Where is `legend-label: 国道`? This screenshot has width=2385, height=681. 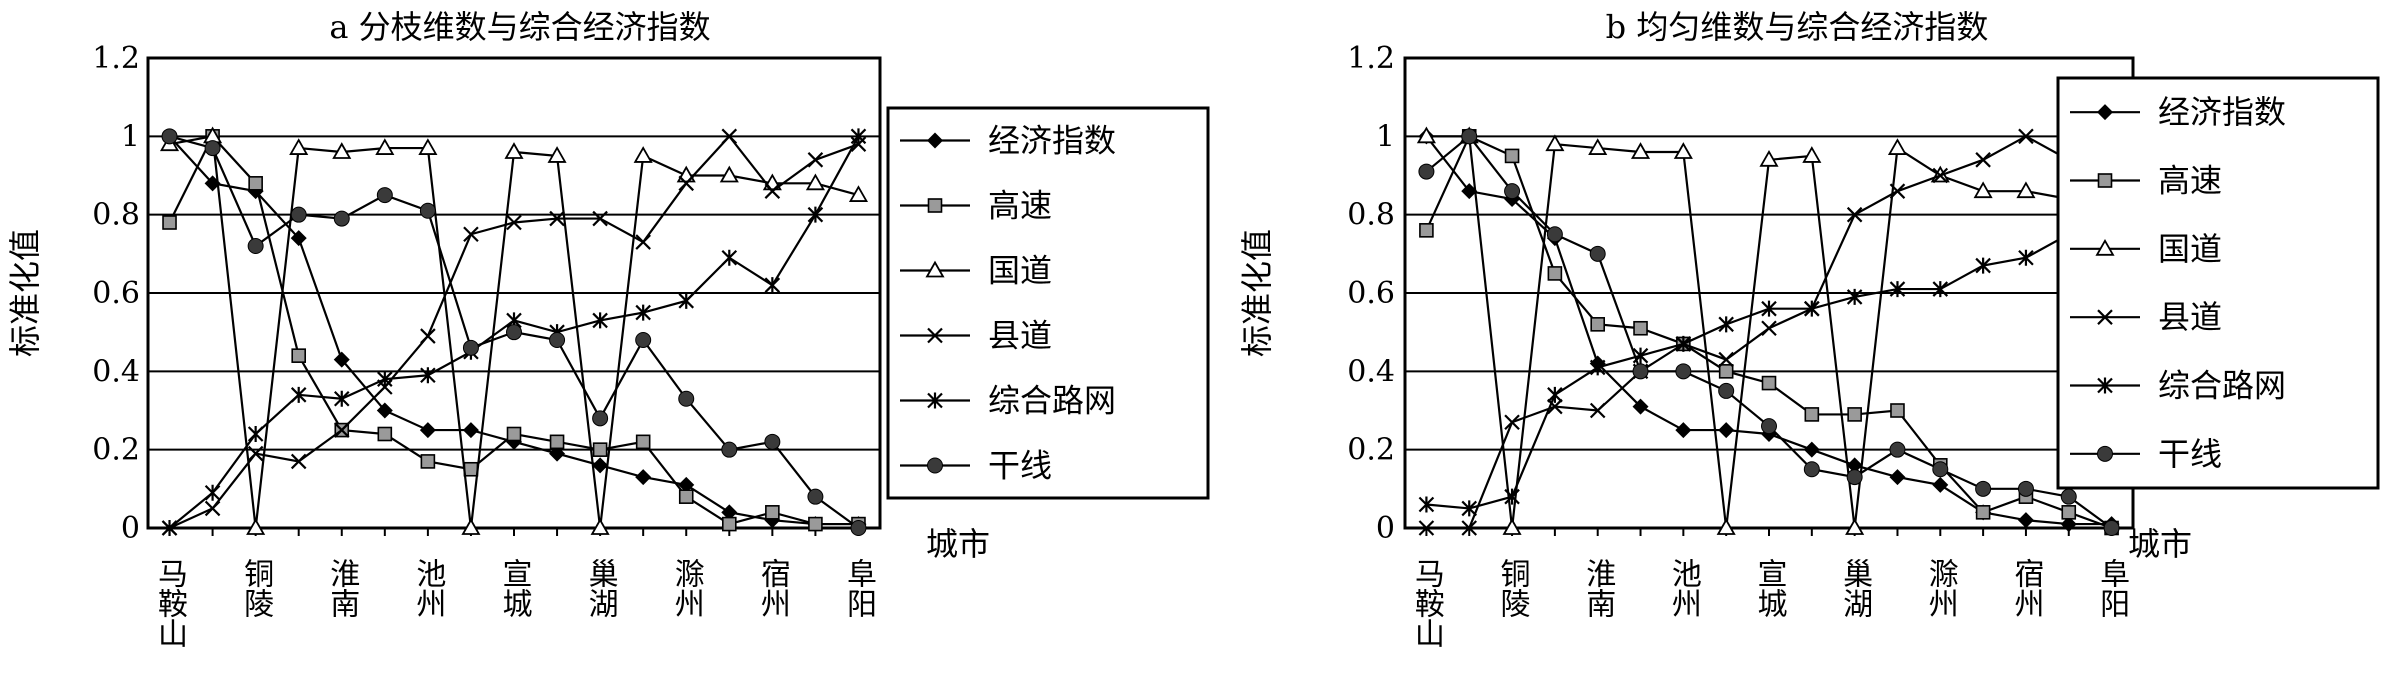 legend-label: 国道 is located at coordinates (1020, 271).